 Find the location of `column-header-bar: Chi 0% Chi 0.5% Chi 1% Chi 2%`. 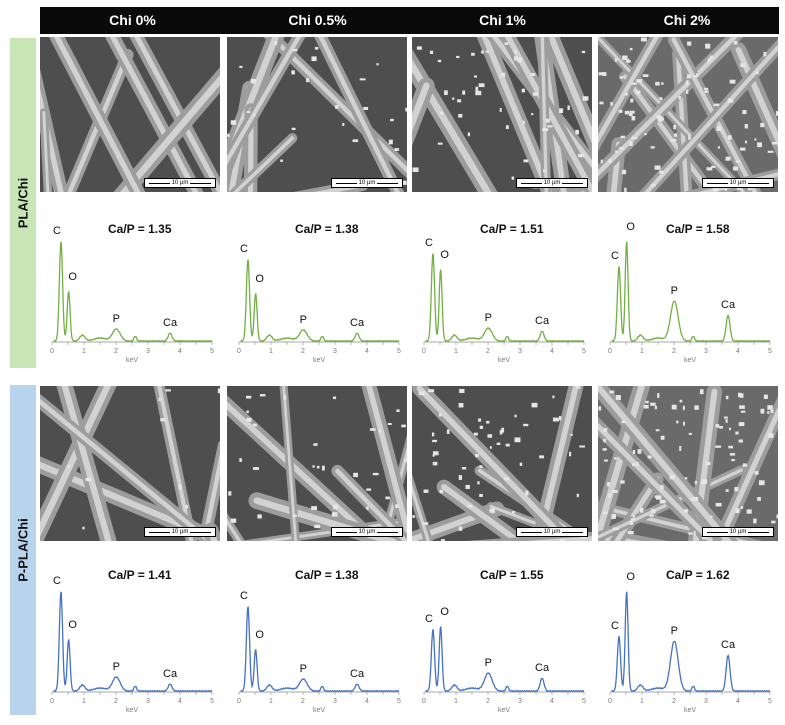

column-header-bar: Chi 0% Chi 0.5% Chi 1% Chi 2% is located at coordinates (409, 20).